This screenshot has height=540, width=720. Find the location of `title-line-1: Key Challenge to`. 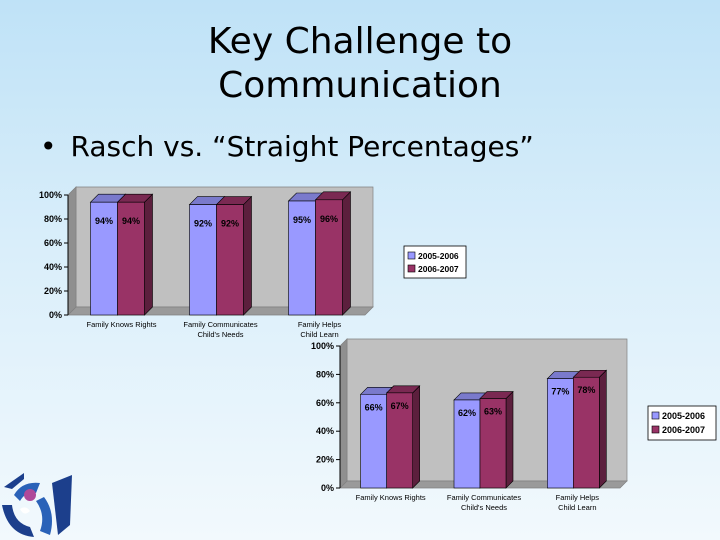

title-line-1: Key Challenge to is located at coordinates (360, 41).